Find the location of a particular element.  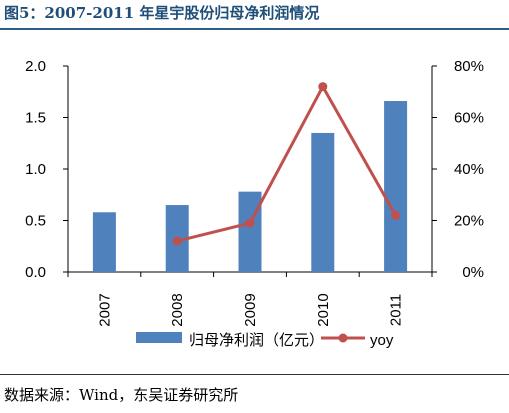

x-tick-label: 2010 is located at coordinates (323, 309).